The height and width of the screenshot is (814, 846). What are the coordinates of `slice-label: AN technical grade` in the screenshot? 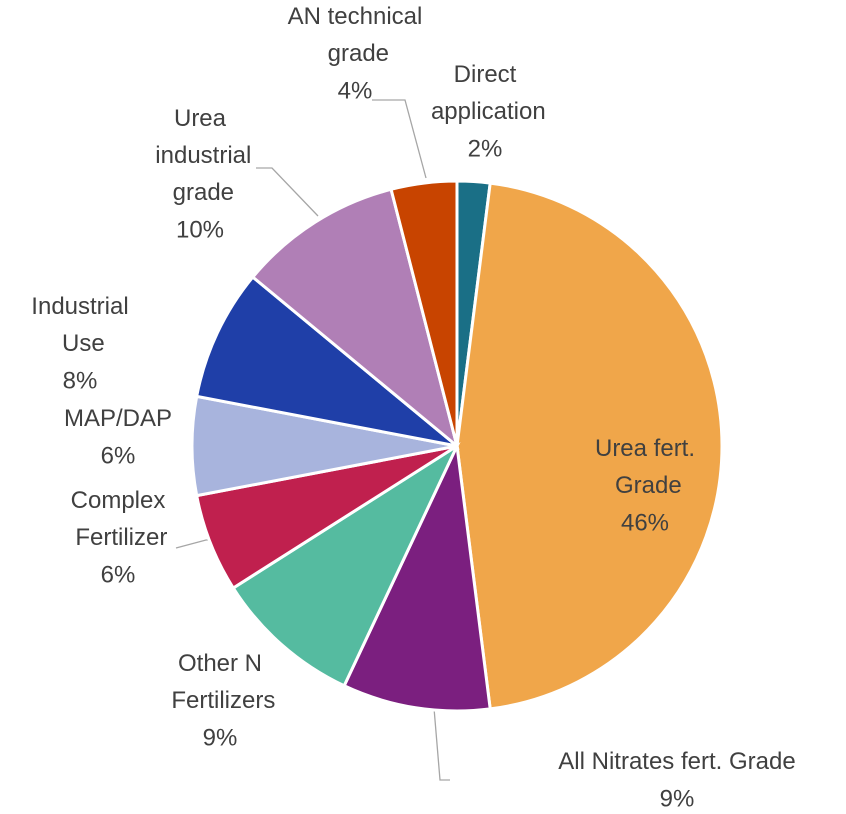 It's located at (355, 35).